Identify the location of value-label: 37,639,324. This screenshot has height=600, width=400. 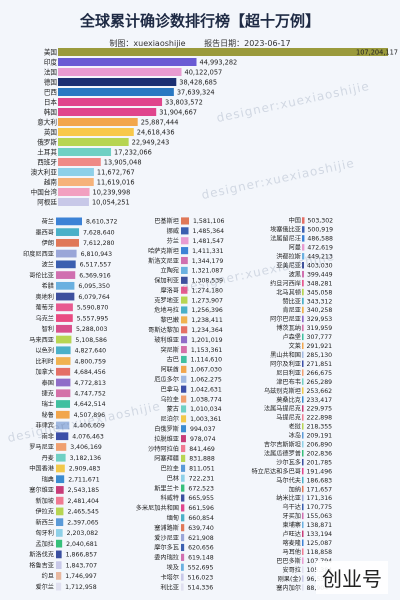
(196, 92).